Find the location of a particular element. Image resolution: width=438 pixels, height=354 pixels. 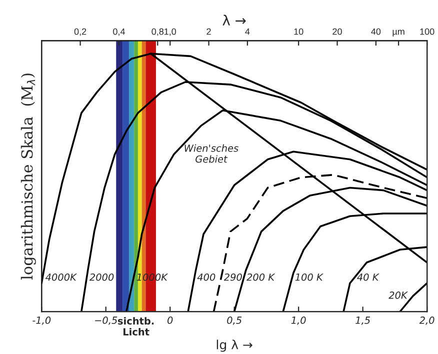

y-axis-title: logarithmische Skala (M$_{λ}$) is located at coordinates (28, 177).